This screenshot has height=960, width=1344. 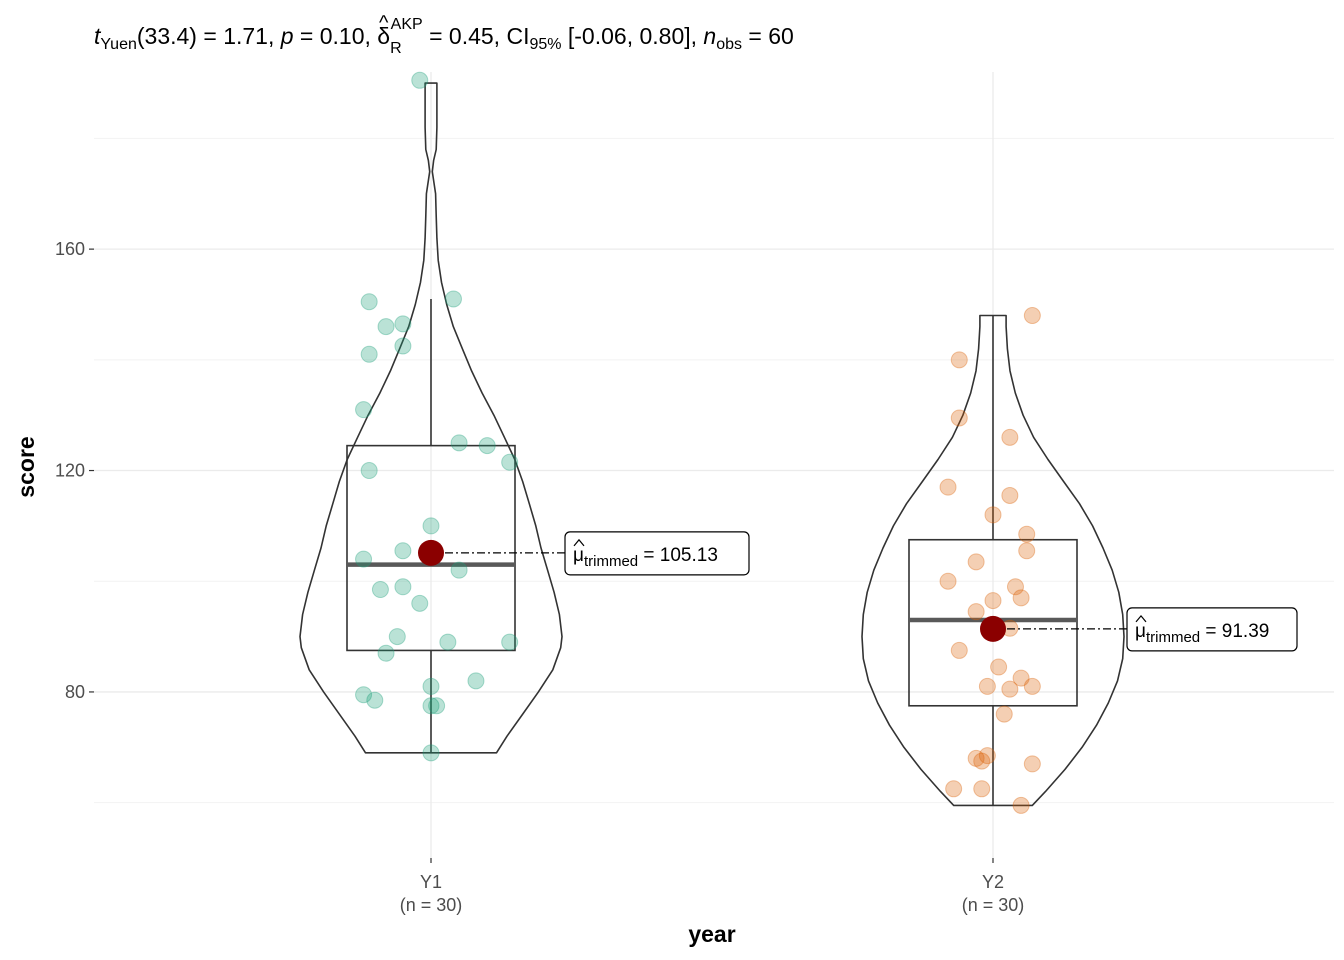 I want to click on title-t-symbol: t, so click(x=98, y=36).